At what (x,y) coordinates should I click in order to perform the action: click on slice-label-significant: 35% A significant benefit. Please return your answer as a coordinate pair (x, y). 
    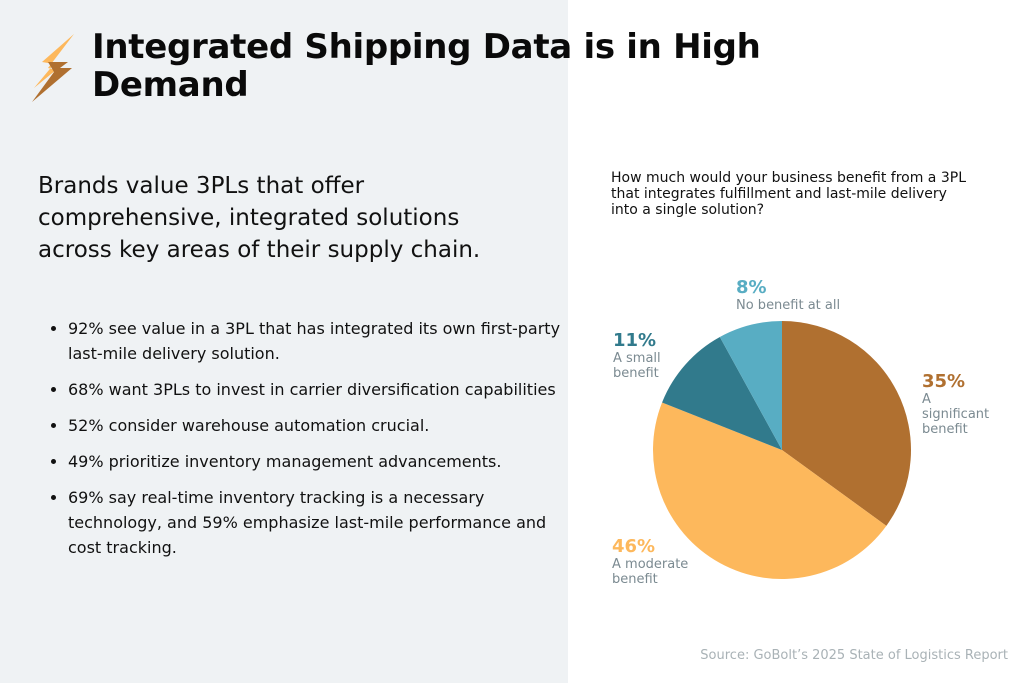
    Looking at the image, I should click on (962, 404).